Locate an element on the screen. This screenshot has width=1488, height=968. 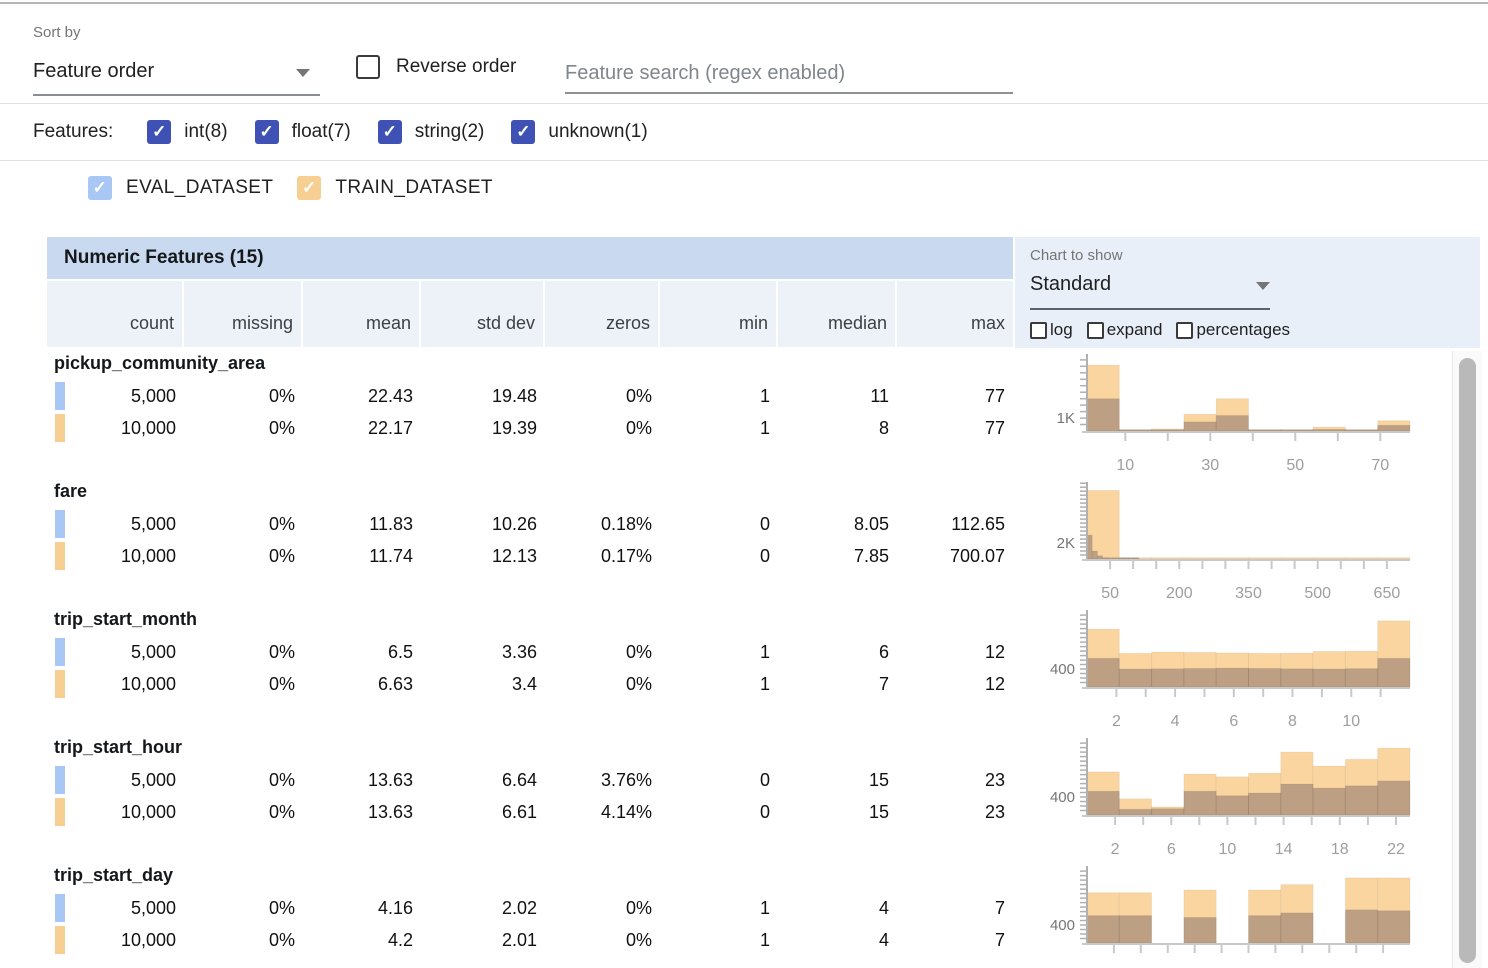
sort-by-select: Feature order is located at coordinates (176, 73).